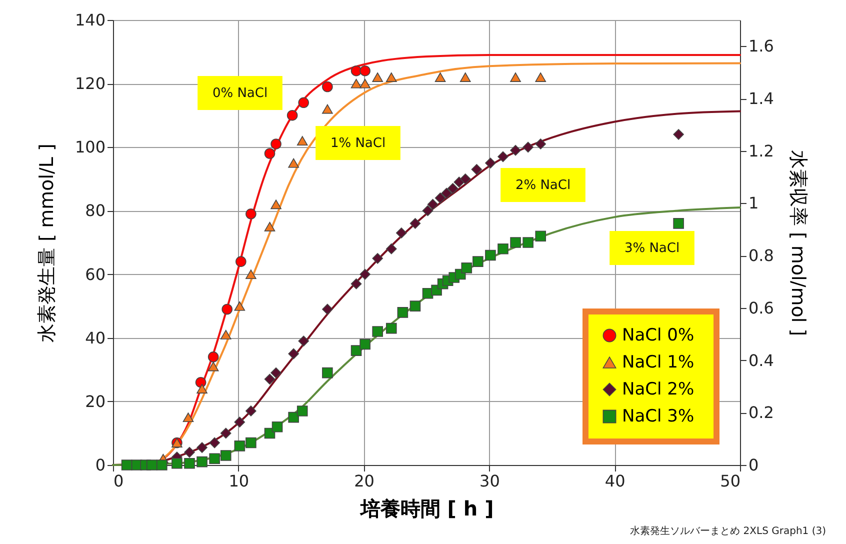  Describe the element at coordinates (364, 481) in the screenshot. I see `x-tick-label: 20` at that location.